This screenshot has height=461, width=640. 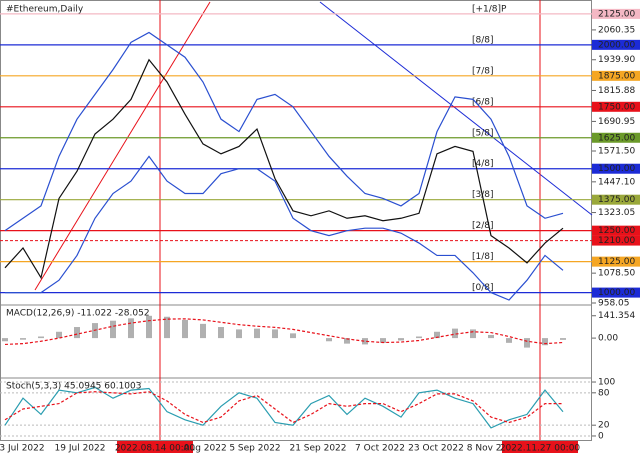 I want to click on price-label: 1210.00, so click(x=616, y=241).